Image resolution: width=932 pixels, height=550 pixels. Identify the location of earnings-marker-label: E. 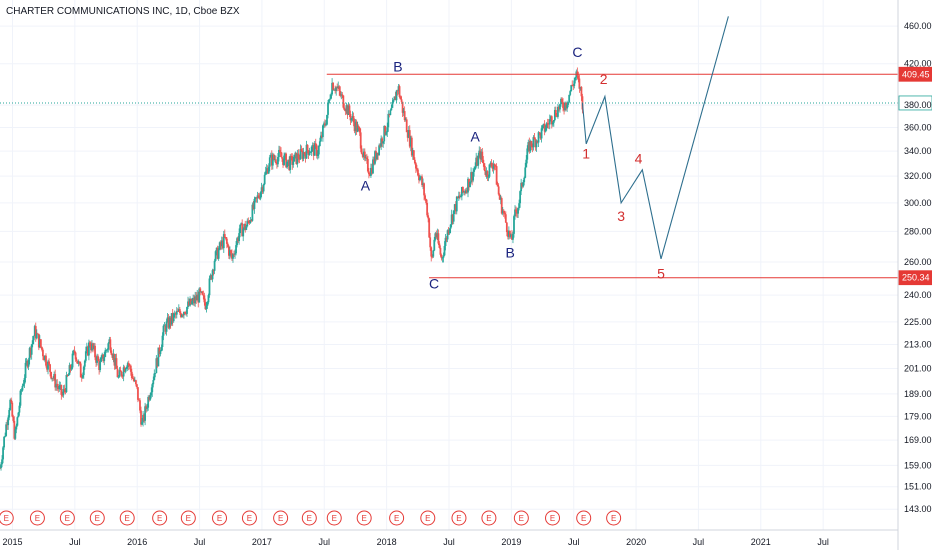
(552, 518).